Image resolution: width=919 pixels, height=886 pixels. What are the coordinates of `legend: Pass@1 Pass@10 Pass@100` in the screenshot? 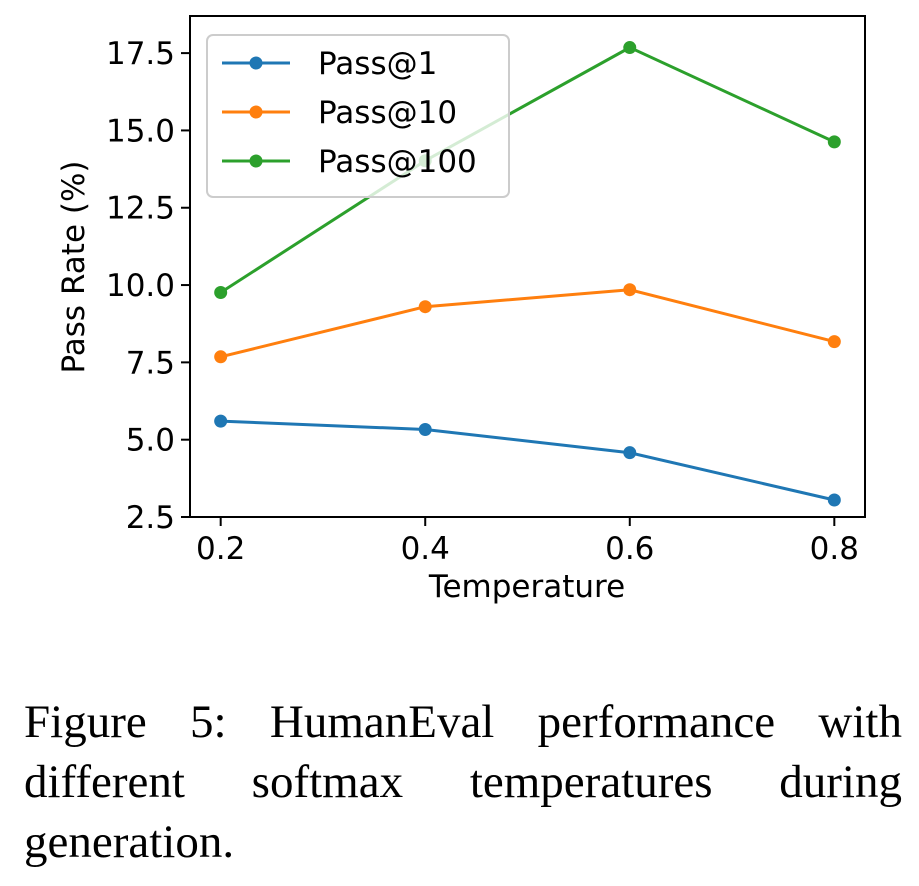 It's located at (358, 116).